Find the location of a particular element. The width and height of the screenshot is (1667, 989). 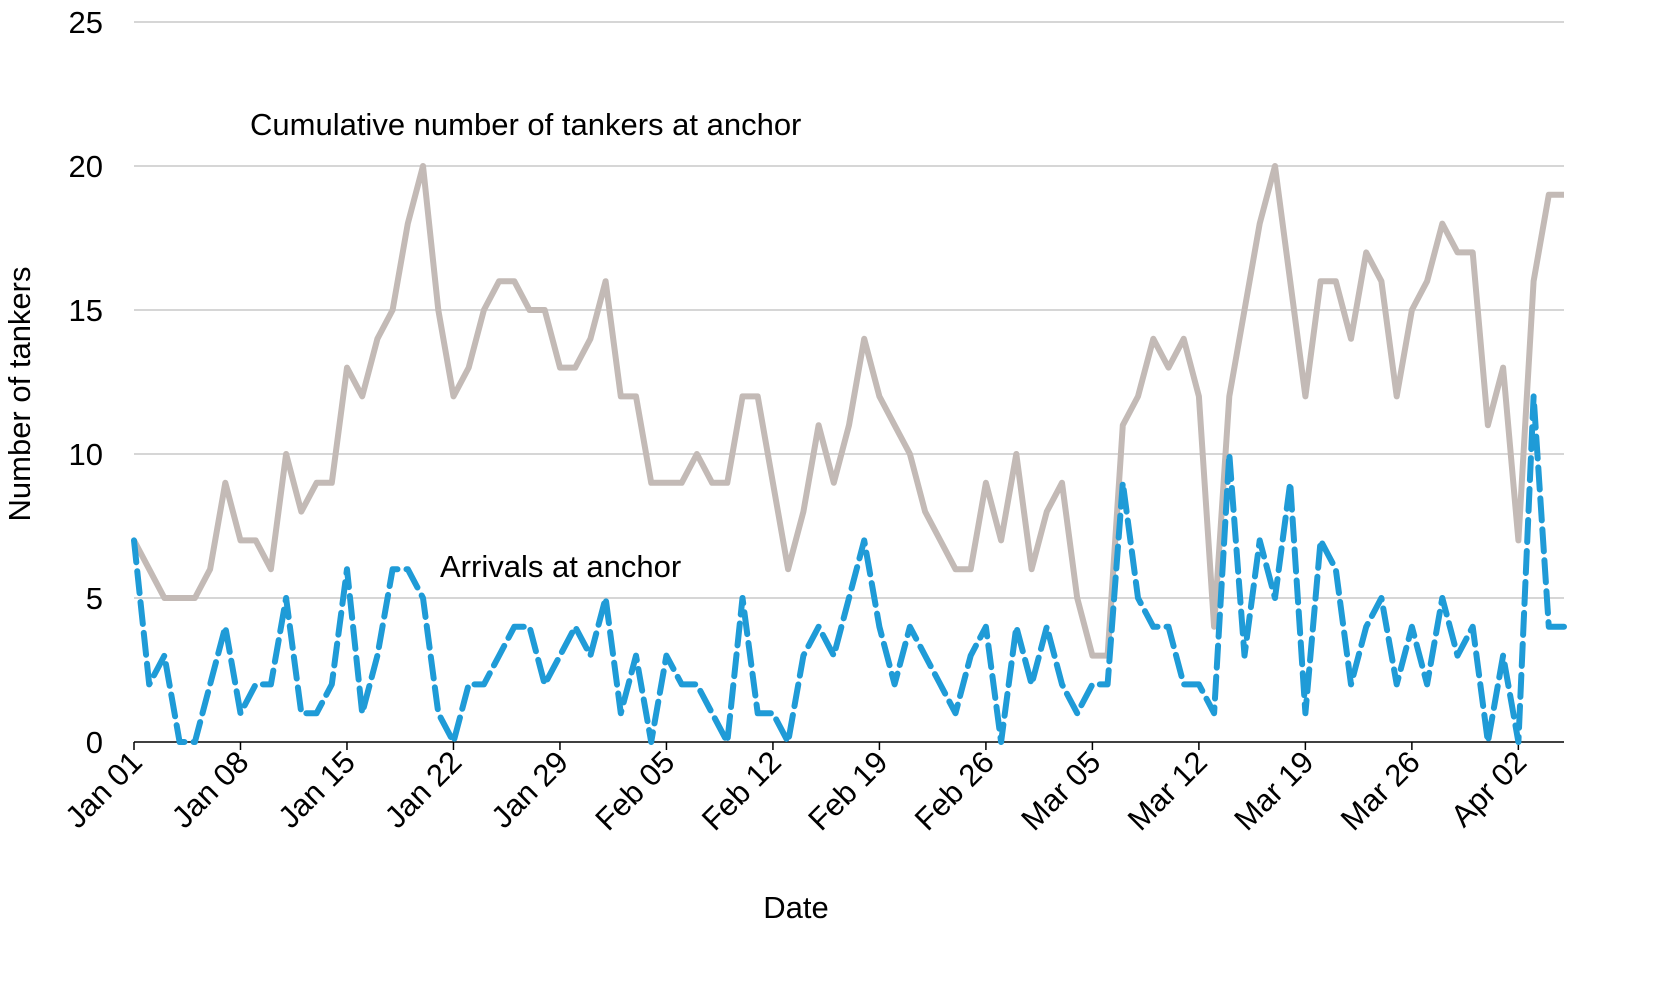

x-tick-label: Feb 05 is located at coordinates (634, 790).